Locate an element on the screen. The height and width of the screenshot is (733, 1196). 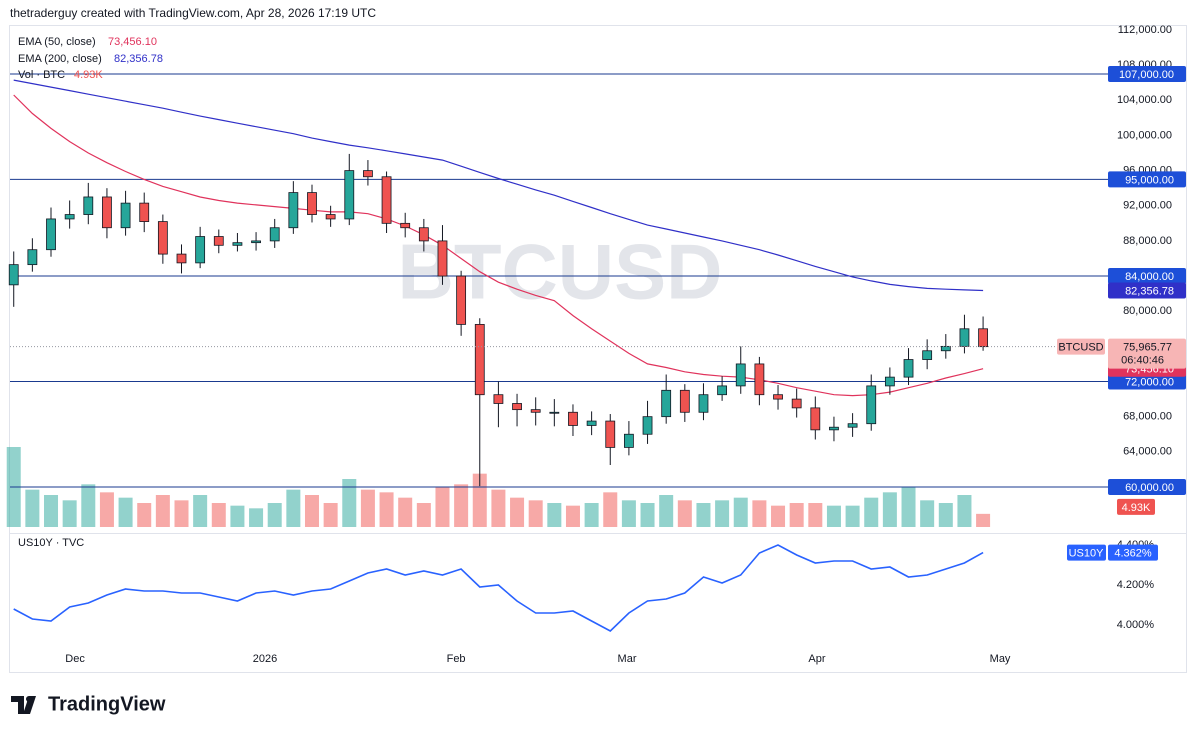
ema-label-bg is located at coordinates (1147, 290).